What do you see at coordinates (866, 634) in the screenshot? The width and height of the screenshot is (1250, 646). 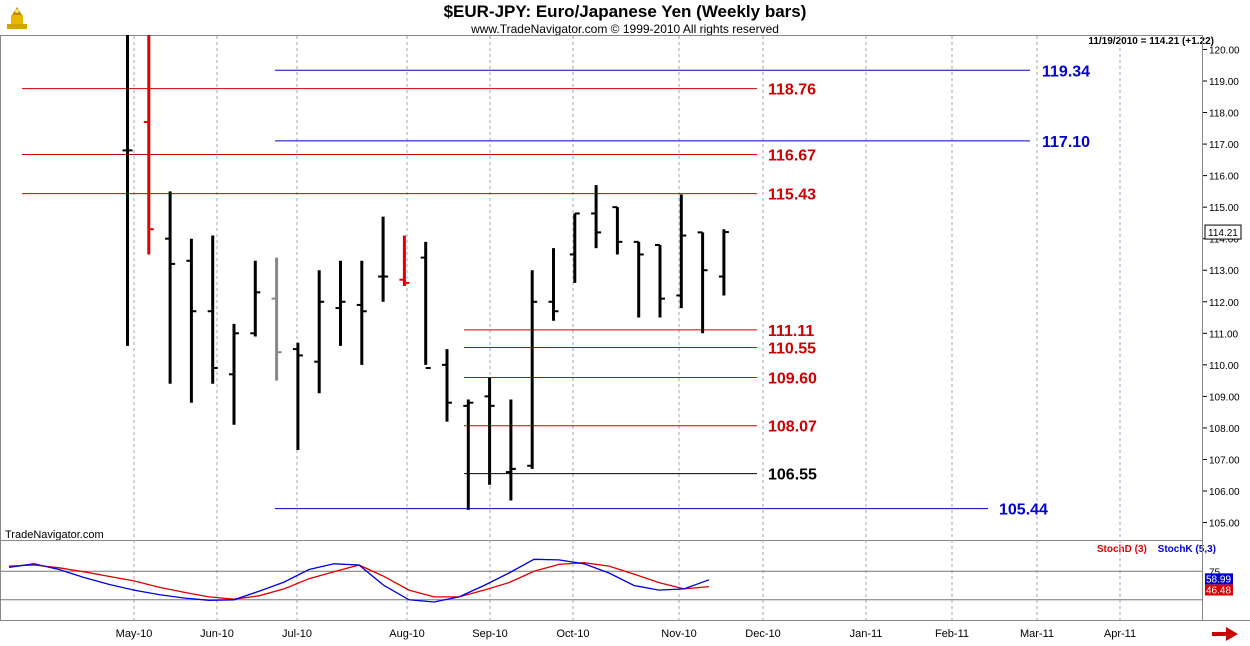 I see `month-label: Jan-11` at bounding box center [866, 634].